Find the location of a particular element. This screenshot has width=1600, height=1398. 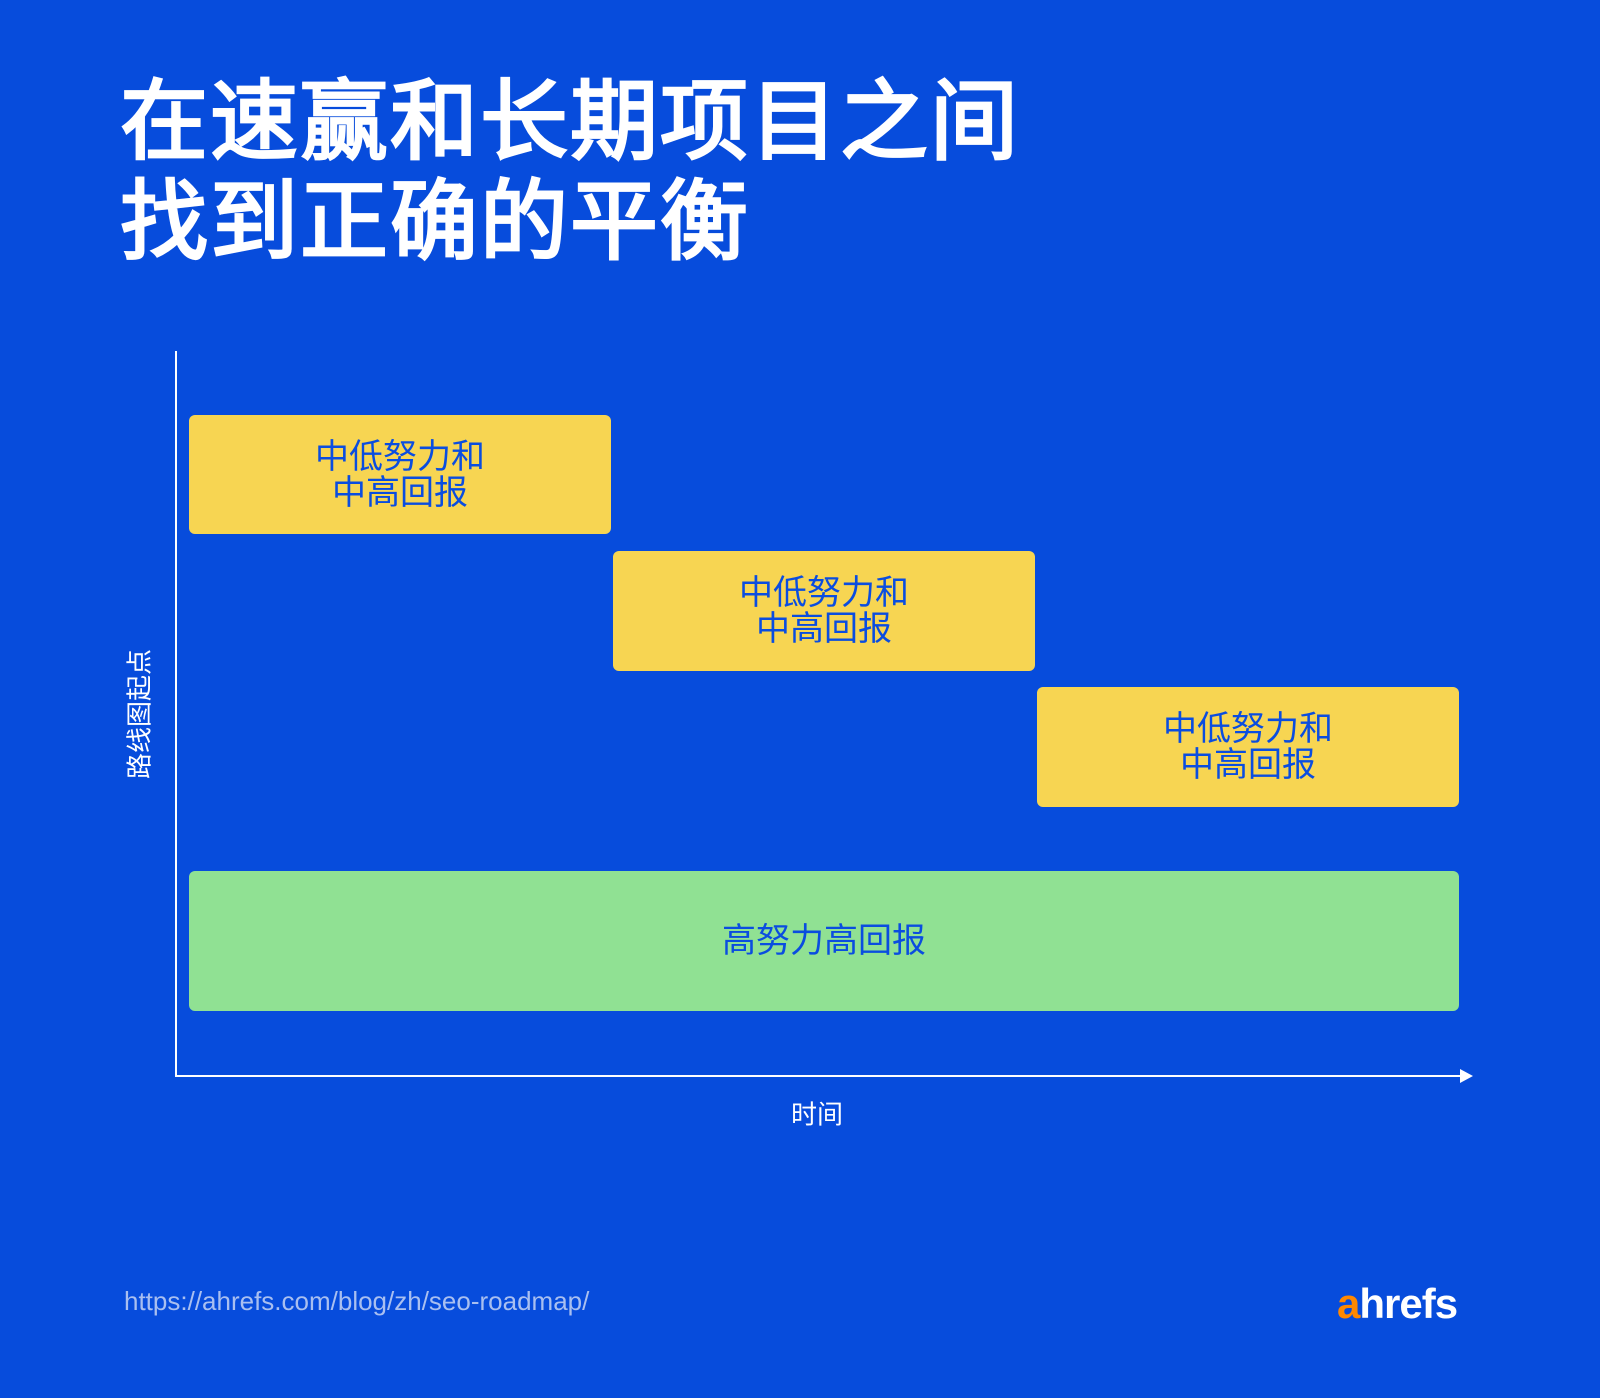

quick-win-box-1: 中低努力和 中高回报 is located at coordinates (400, 474).